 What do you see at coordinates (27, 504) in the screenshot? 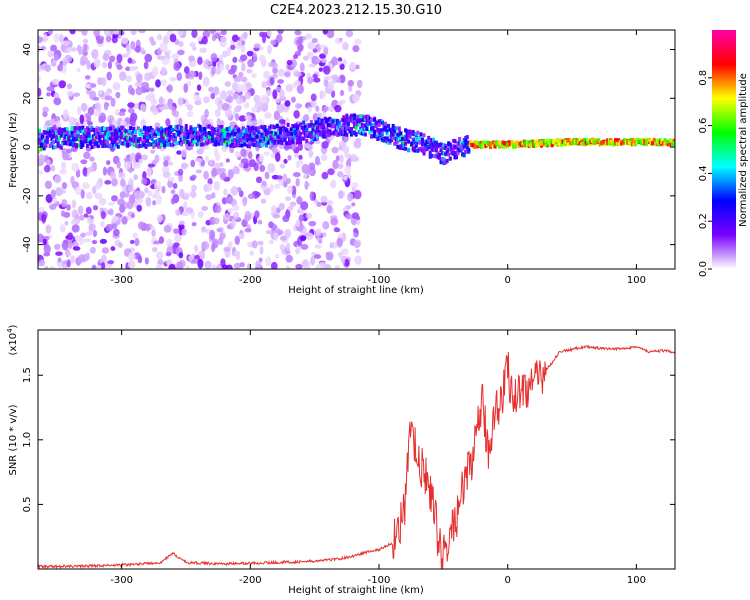
I see `y-tick-label: 0.5` at bounding box center [27, 504].